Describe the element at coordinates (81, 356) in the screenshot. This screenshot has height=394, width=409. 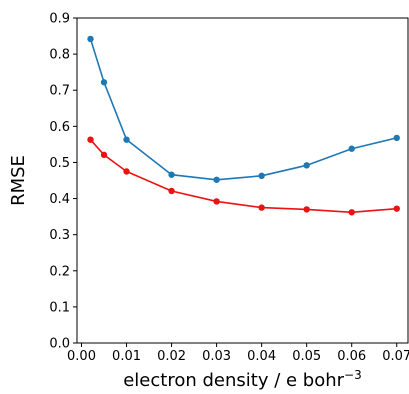
I see `x-tick-label: 0.00` at that location.